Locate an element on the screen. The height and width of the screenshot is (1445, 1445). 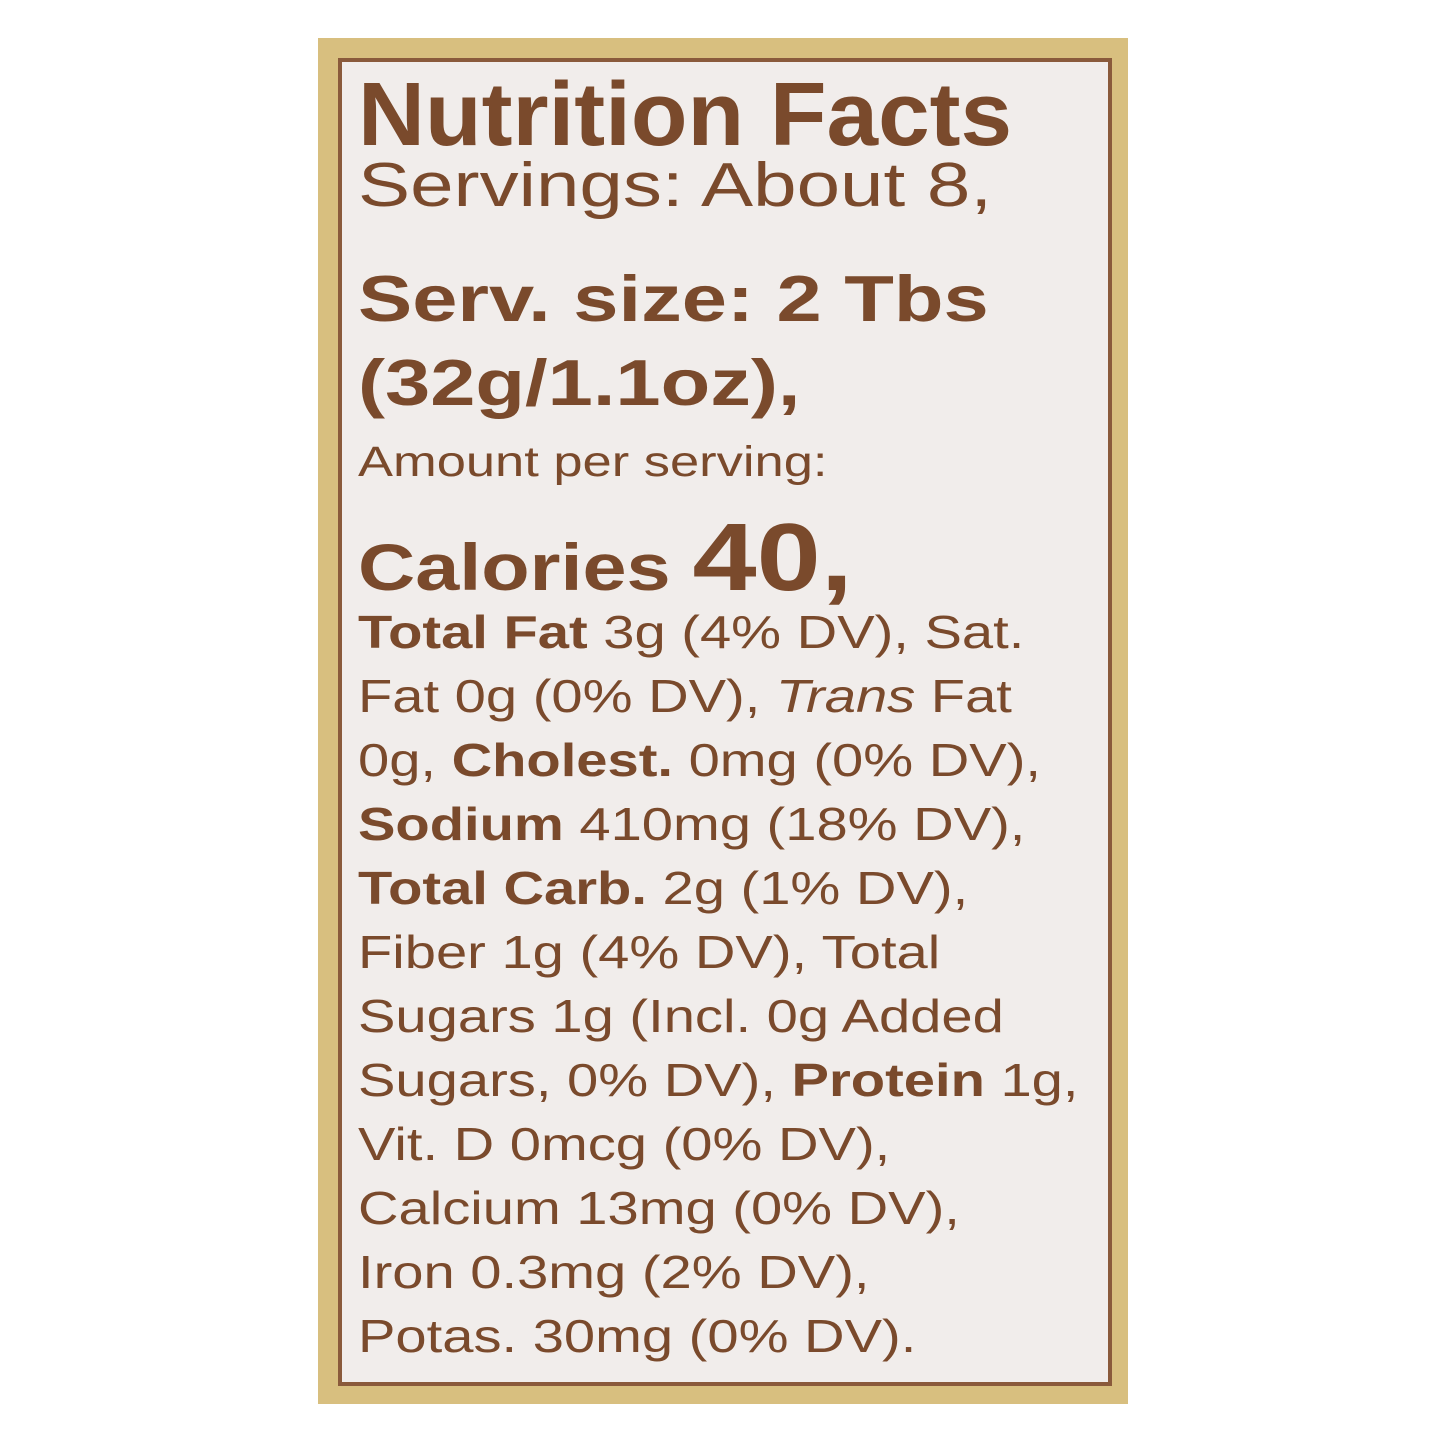
nutrient-line: Iron 0.3mg (2% DV), is located at coordinates (614, 1272).